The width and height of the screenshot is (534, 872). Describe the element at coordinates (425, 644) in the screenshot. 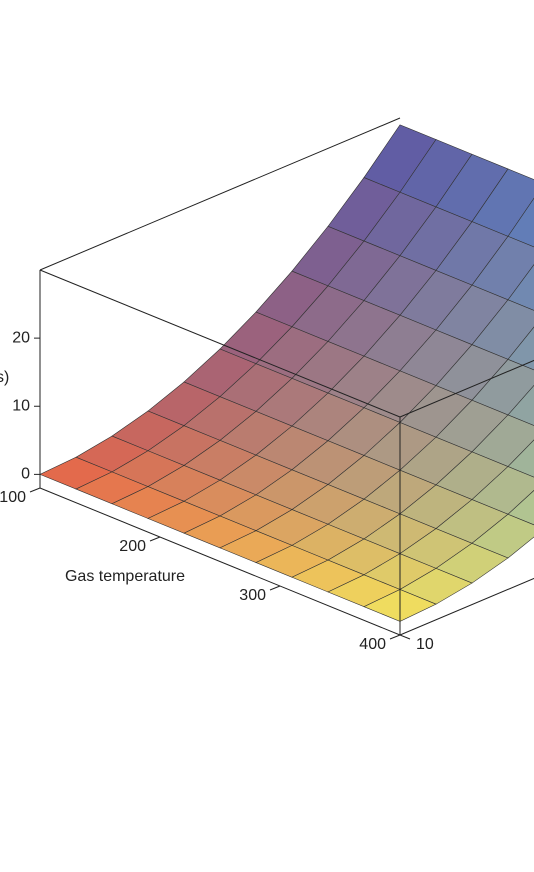

I see `y-tick-label: 10` at that location.